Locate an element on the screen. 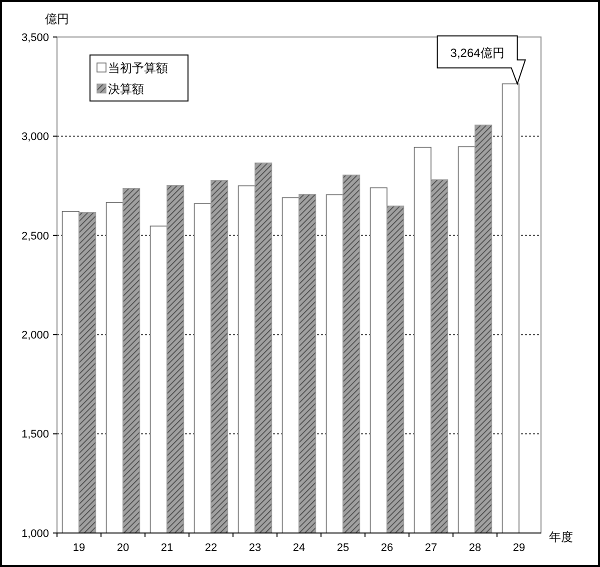 This screenshot has width=600, height=567. x-tick-label: 22 is located at coordinates (211, 548).